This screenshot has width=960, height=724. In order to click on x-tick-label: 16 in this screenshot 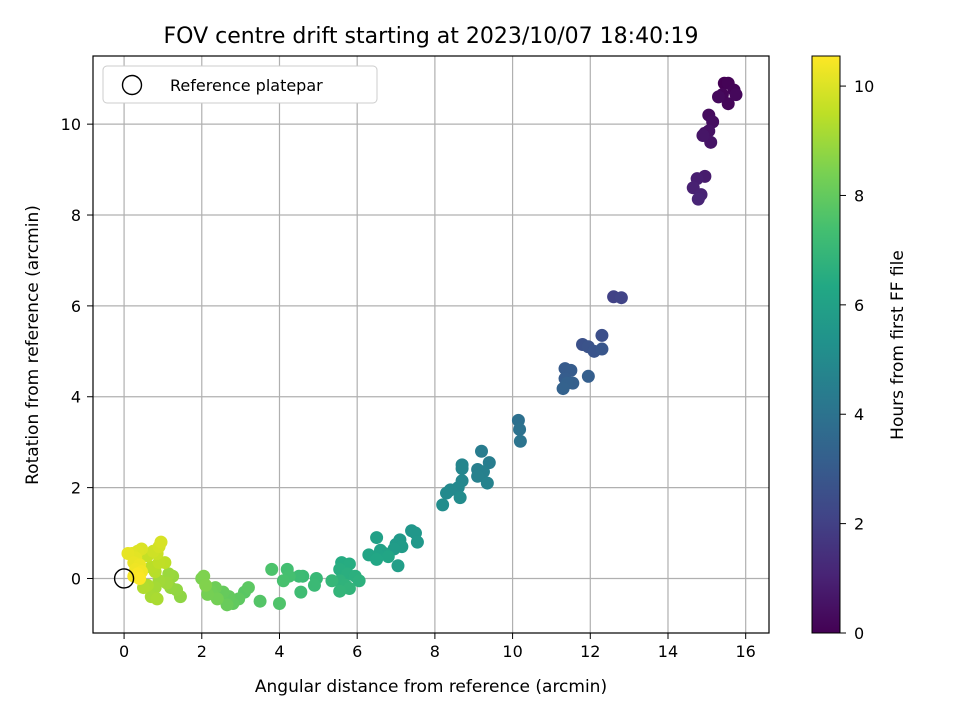, I will do `click(746, 651)`.